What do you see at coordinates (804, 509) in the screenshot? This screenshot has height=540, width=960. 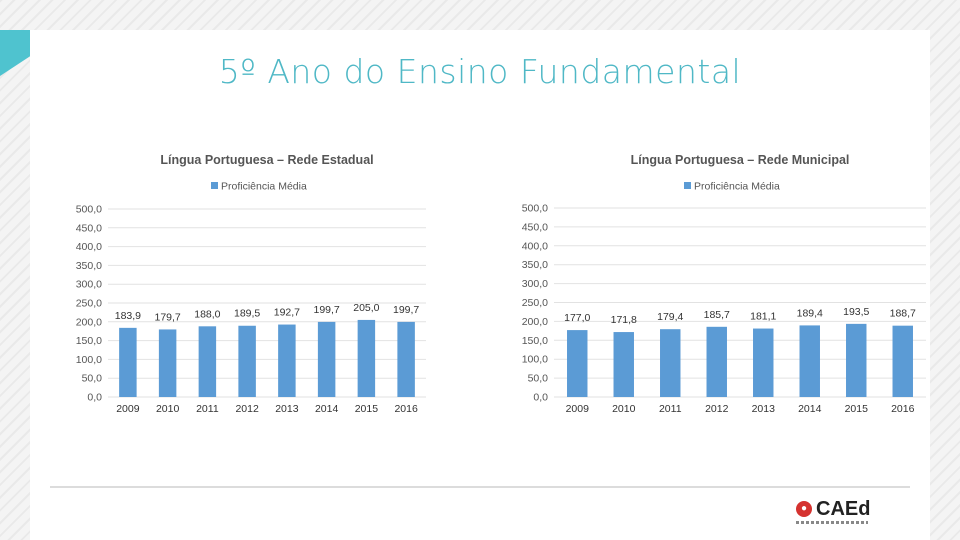 I see `caed-logo-icon: ●` at bounding box center [804, 509].